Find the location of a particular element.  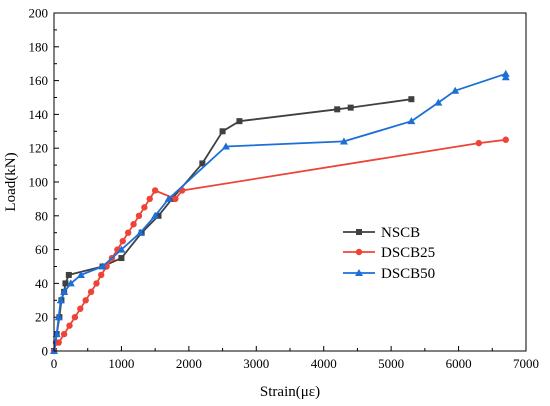

legend-marker-nscb is located at coordinates (359, 232).